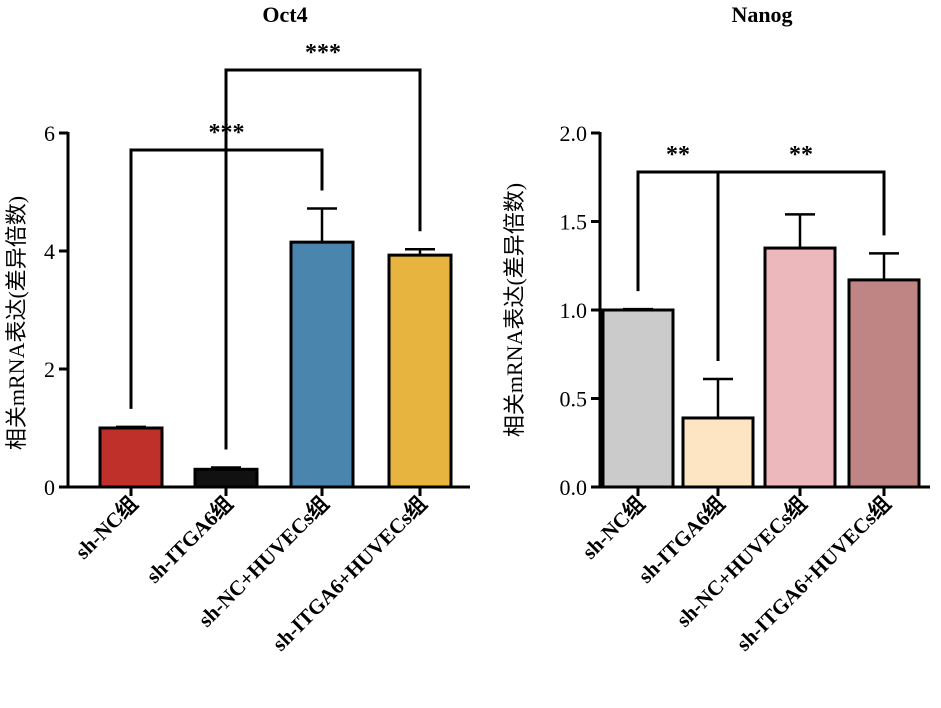  Describe the element at coordinates (574, 222) in the screenshot. I see `y-tick-label: 1.5` at that location.